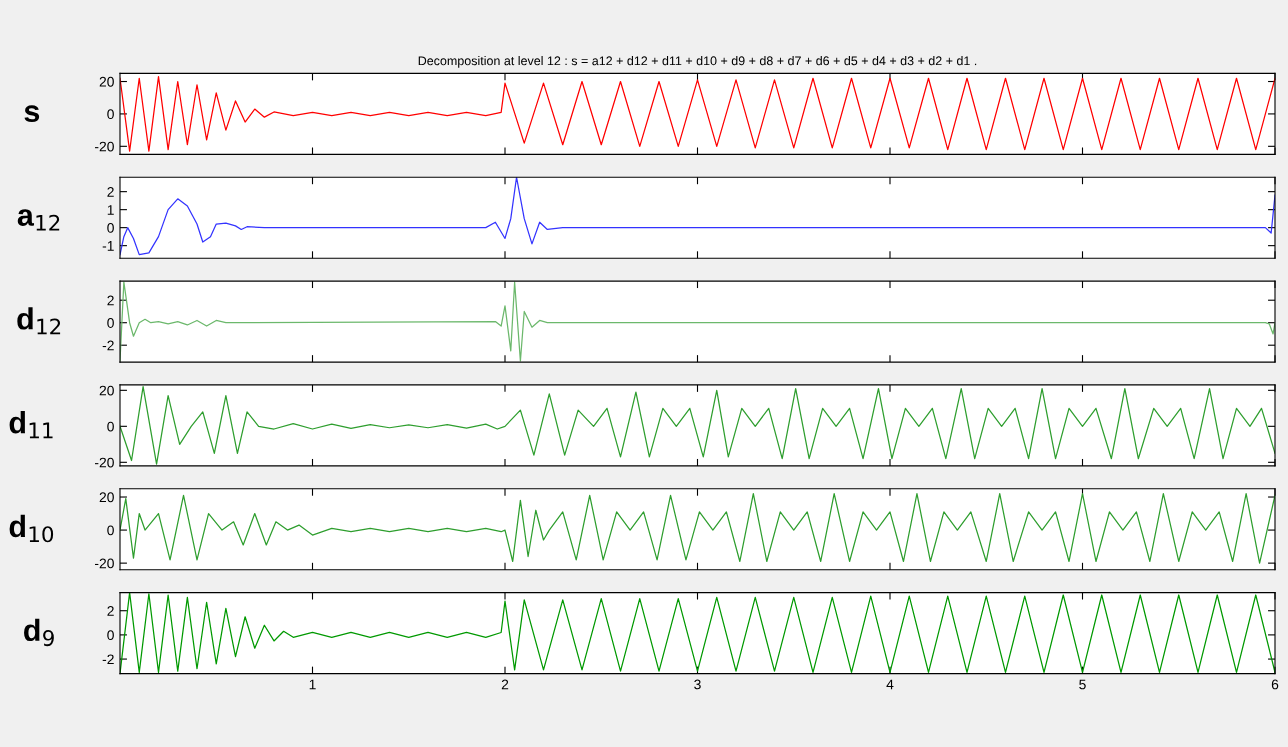 This screenshot has width=1288, height=747. I want to click on x-tick-label: 6, so click(1275, 684).